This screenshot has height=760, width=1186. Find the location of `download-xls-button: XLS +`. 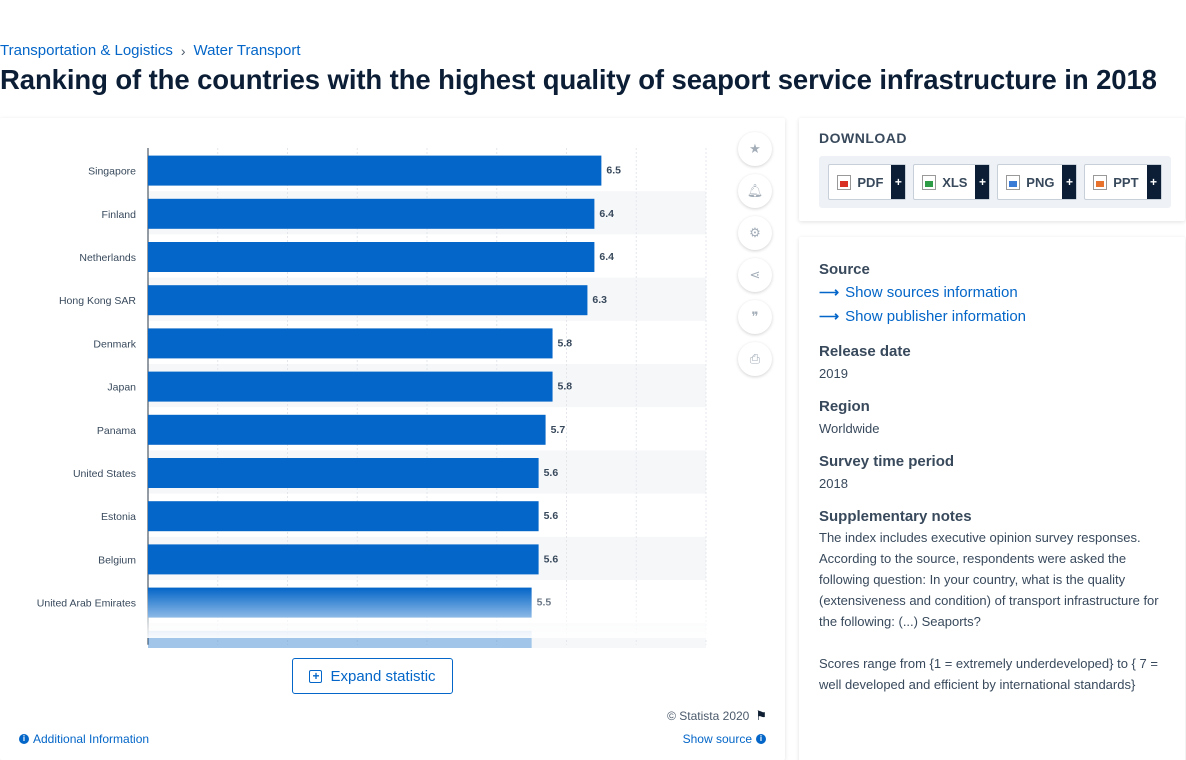

download-xls-button: XLS + is located at coordinates (952, 182).